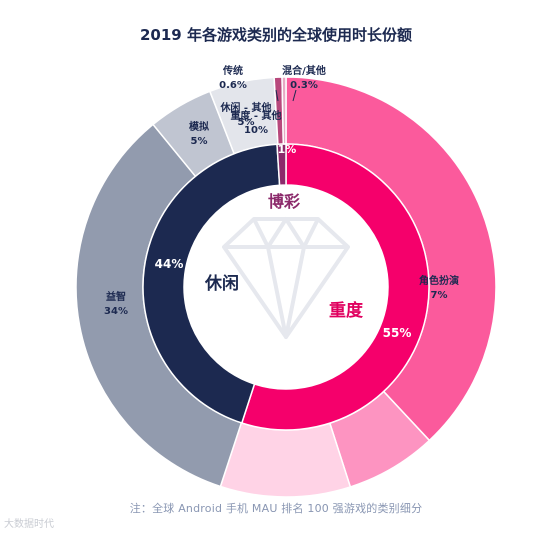 This screenshot has height=534, width=552. Describe the element at coordinates (232, 70) in the screenshot. I see `outer-category-label: 传统` at that location.